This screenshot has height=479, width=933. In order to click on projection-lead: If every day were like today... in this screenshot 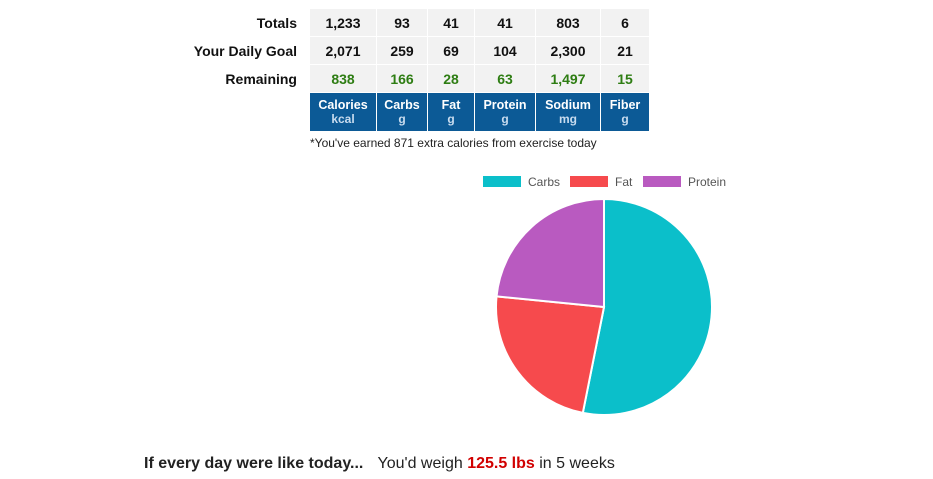, I will do `click(254, 463)`.